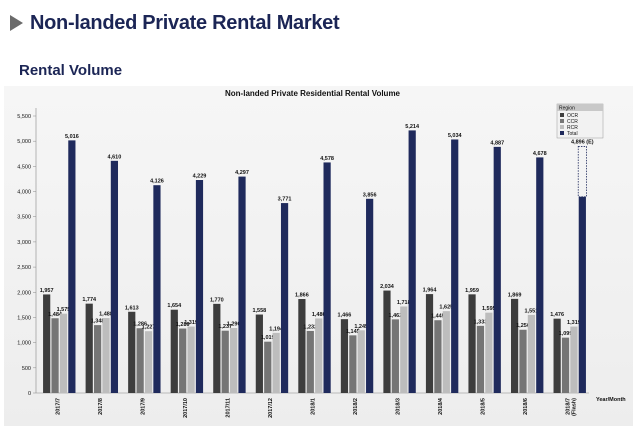 The width and height of the screenshot is (637, 429). Describe the element at coordinates (24, 193) in the screenshot. I see `y-tick-label: 4,000` at that location.